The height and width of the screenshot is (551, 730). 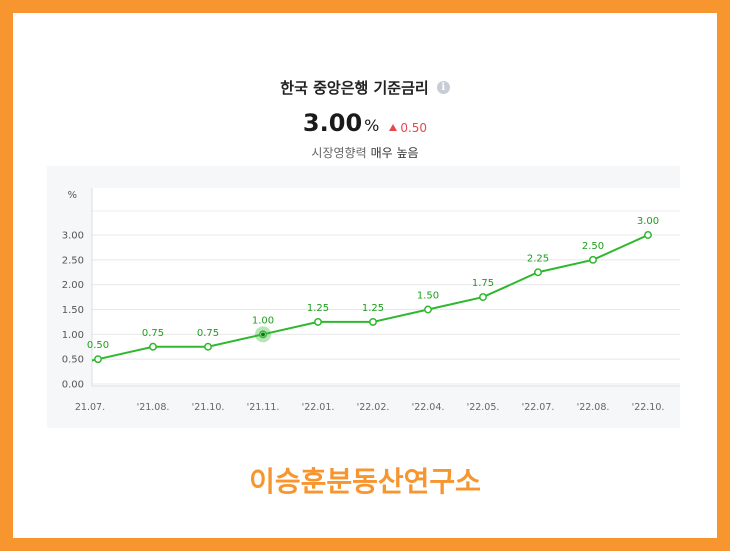 What do you see at coordinates (593, 246) in the screenshot?
I see `data-label: 2.50` at bounding box center [593, 246].